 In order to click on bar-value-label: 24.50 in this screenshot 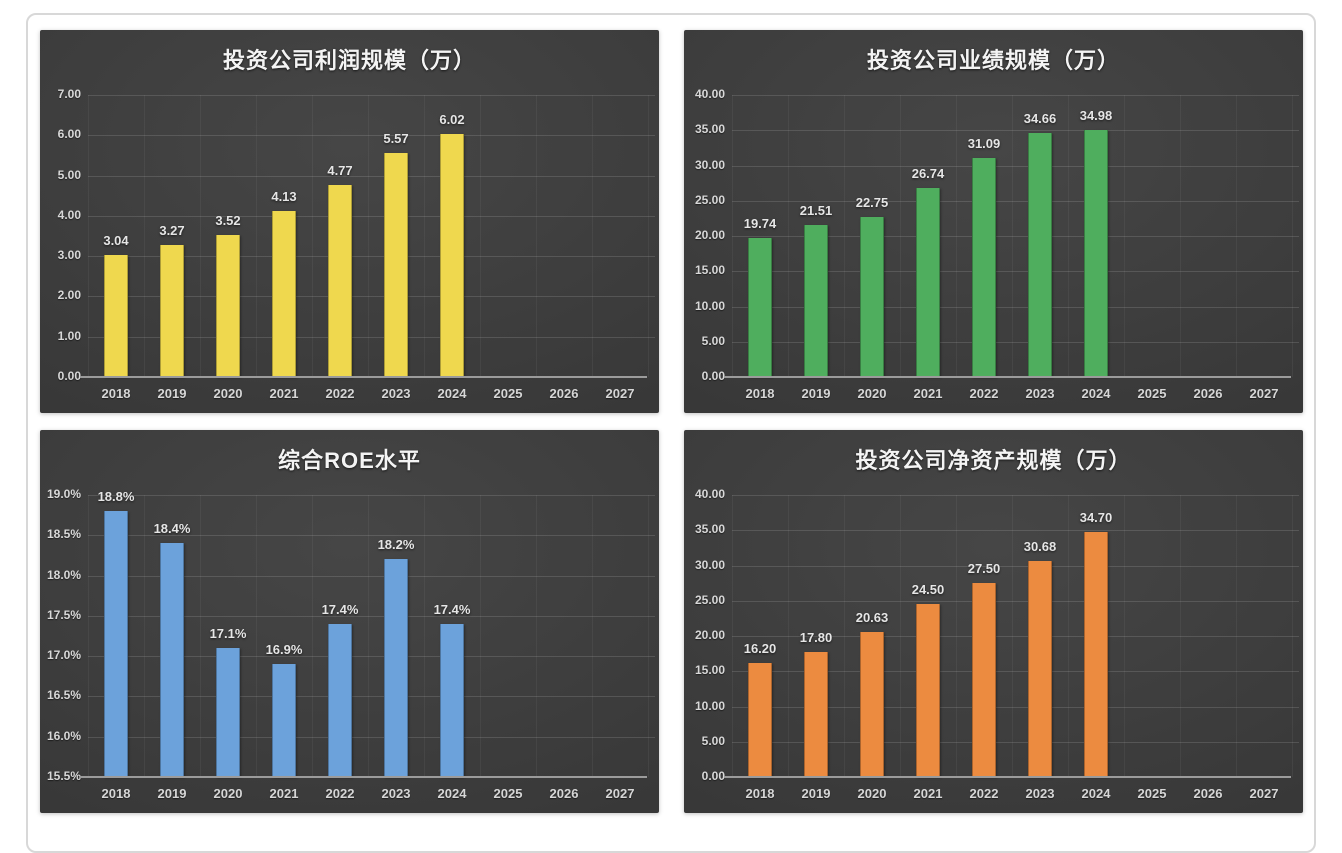, I will do `click(928, 590)`.